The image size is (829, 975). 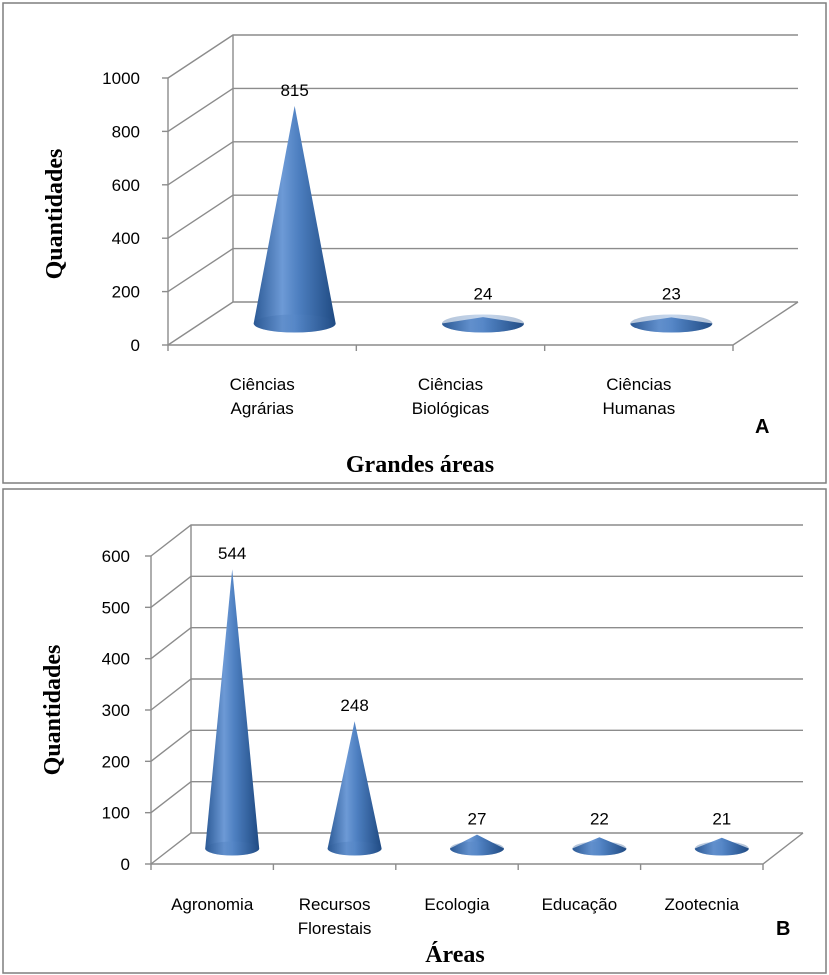 What do you see at coordinates (721, 819) in the screenshot?
I see `data-label: 21` at bounding box center [721, 819].